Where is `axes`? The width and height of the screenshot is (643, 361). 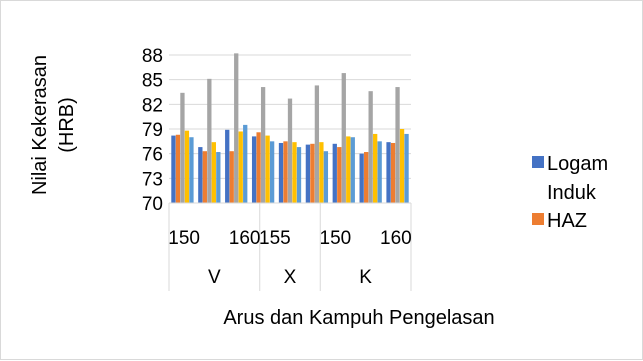 axes is located at coordinates (290, 246).